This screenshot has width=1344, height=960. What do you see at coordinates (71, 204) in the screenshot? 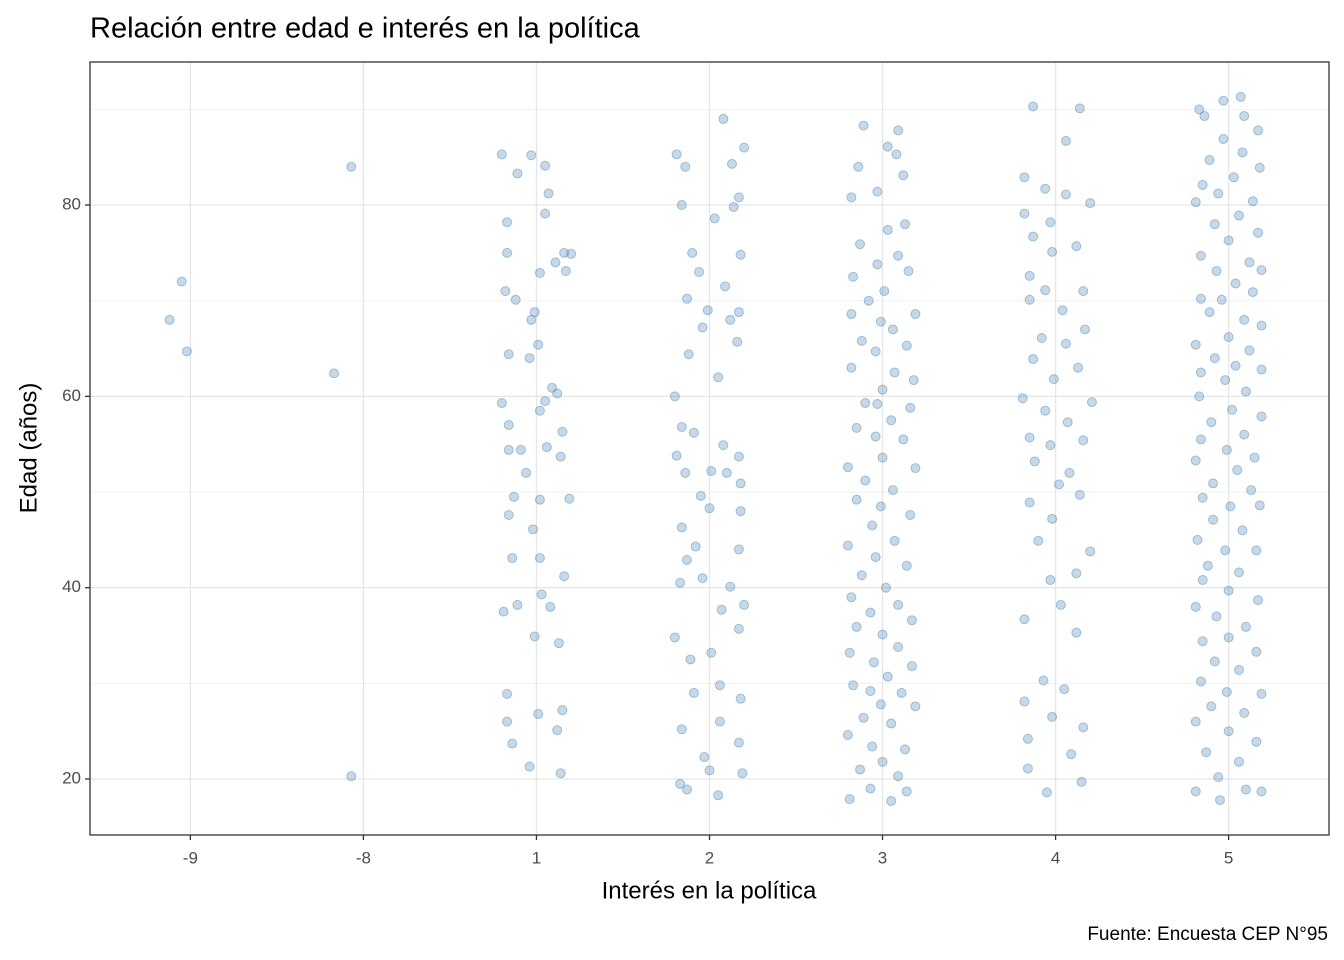
I see `y-tick-label: 80` at bounding box center [71, 204].